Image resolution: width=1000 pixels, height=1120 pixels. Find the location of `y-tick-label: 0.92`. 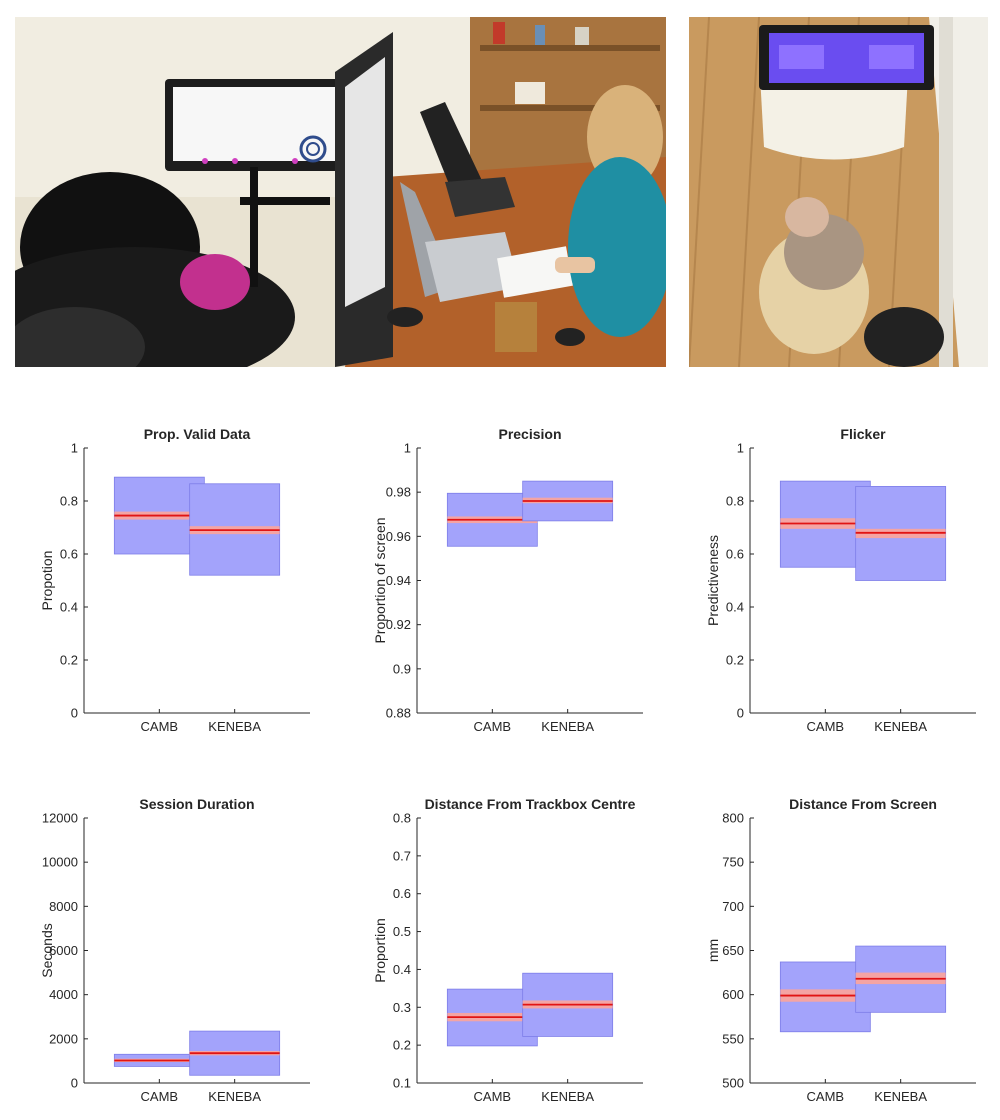

y-tick-label: 0.92 is located at coordinates (398, 624).